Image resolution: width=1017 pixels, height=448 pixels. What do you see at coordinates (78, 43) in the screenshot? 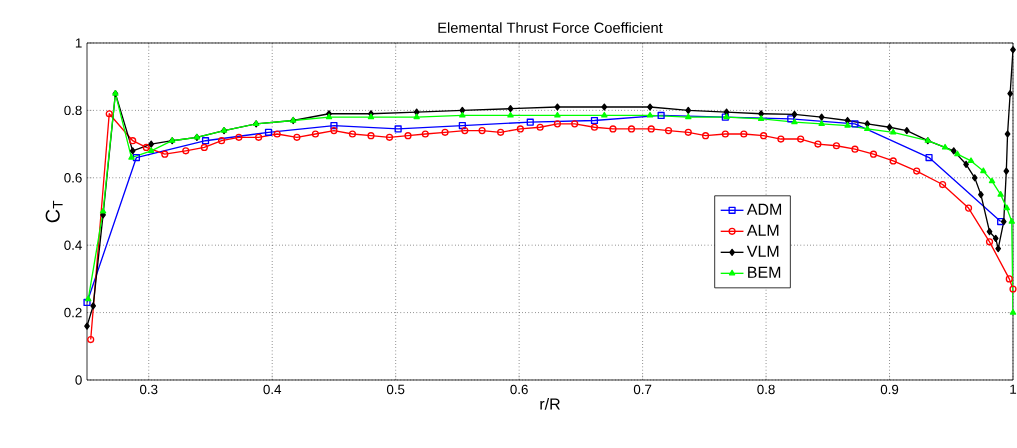
I see `y-tick-label: 1` at bounding box center [78, 43].